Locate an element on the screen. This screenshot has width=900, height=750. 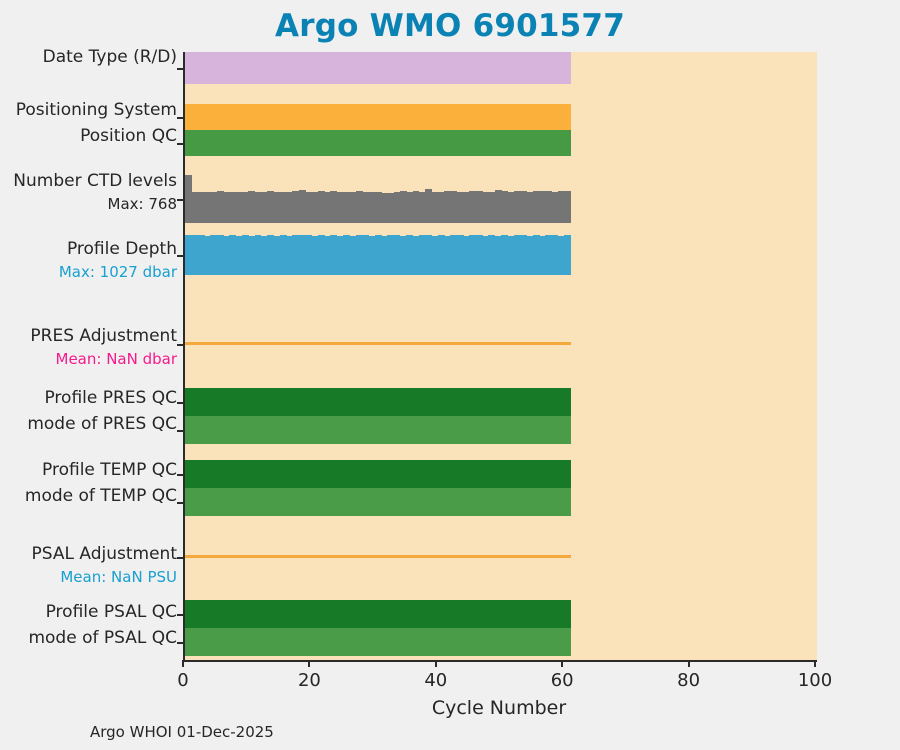
y-tick-profile_pres_qc is located at coordinates (180, 403).